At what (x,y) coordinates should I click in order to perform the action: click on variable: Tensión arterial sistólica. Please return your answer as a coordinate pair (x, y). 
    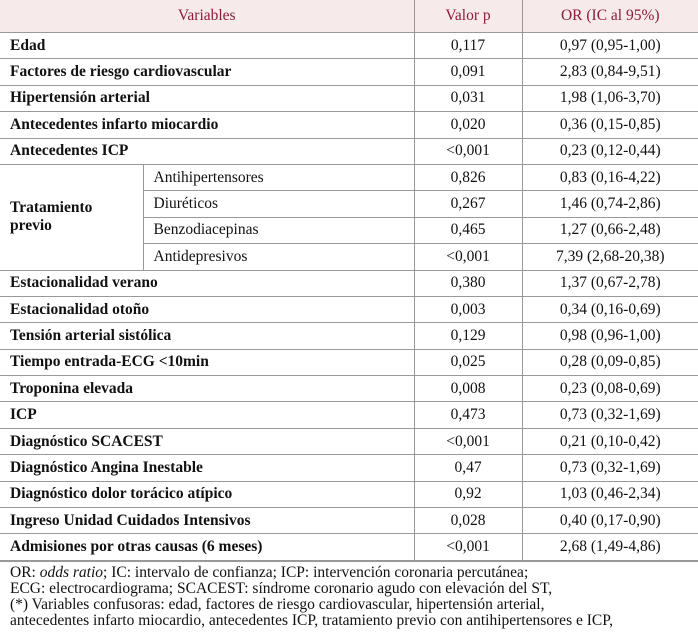
    Looking at the image, I should click on (207, 336).